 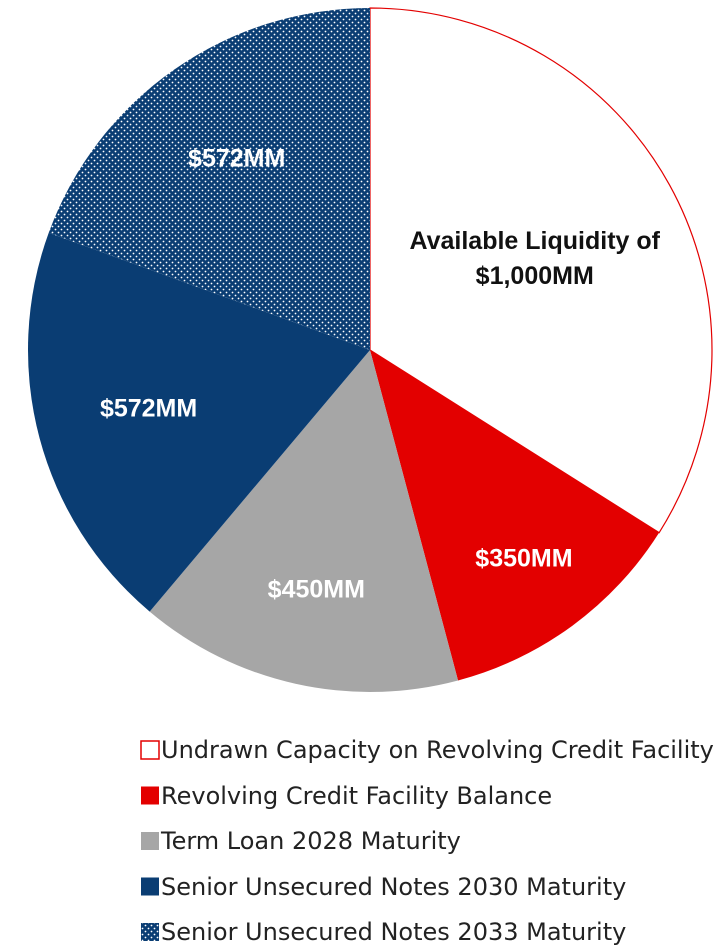 What do you see at coordinates (316, 589) in the screenshot?
I see `slice-label: $450MM` at bounding box center [316, 589].